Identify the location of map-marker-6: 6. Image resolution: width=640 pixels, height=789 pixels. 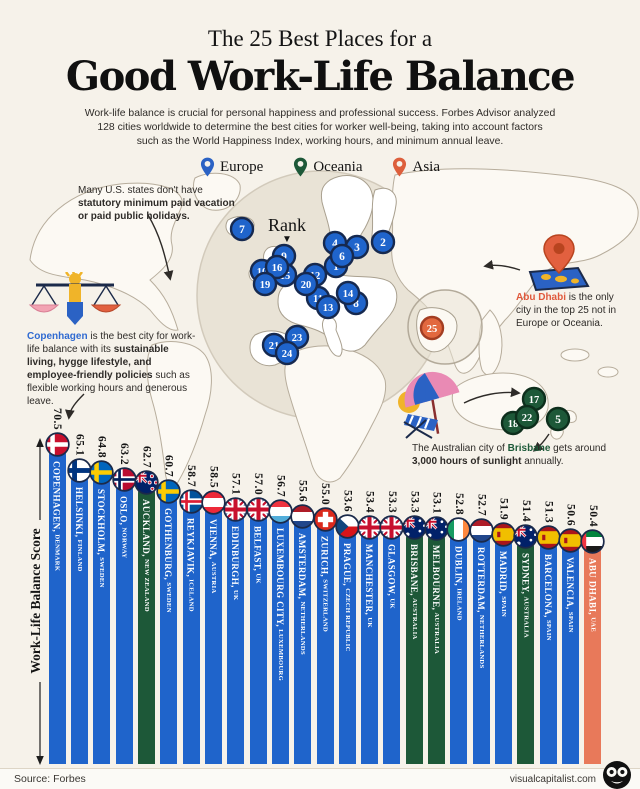
(342, 256).